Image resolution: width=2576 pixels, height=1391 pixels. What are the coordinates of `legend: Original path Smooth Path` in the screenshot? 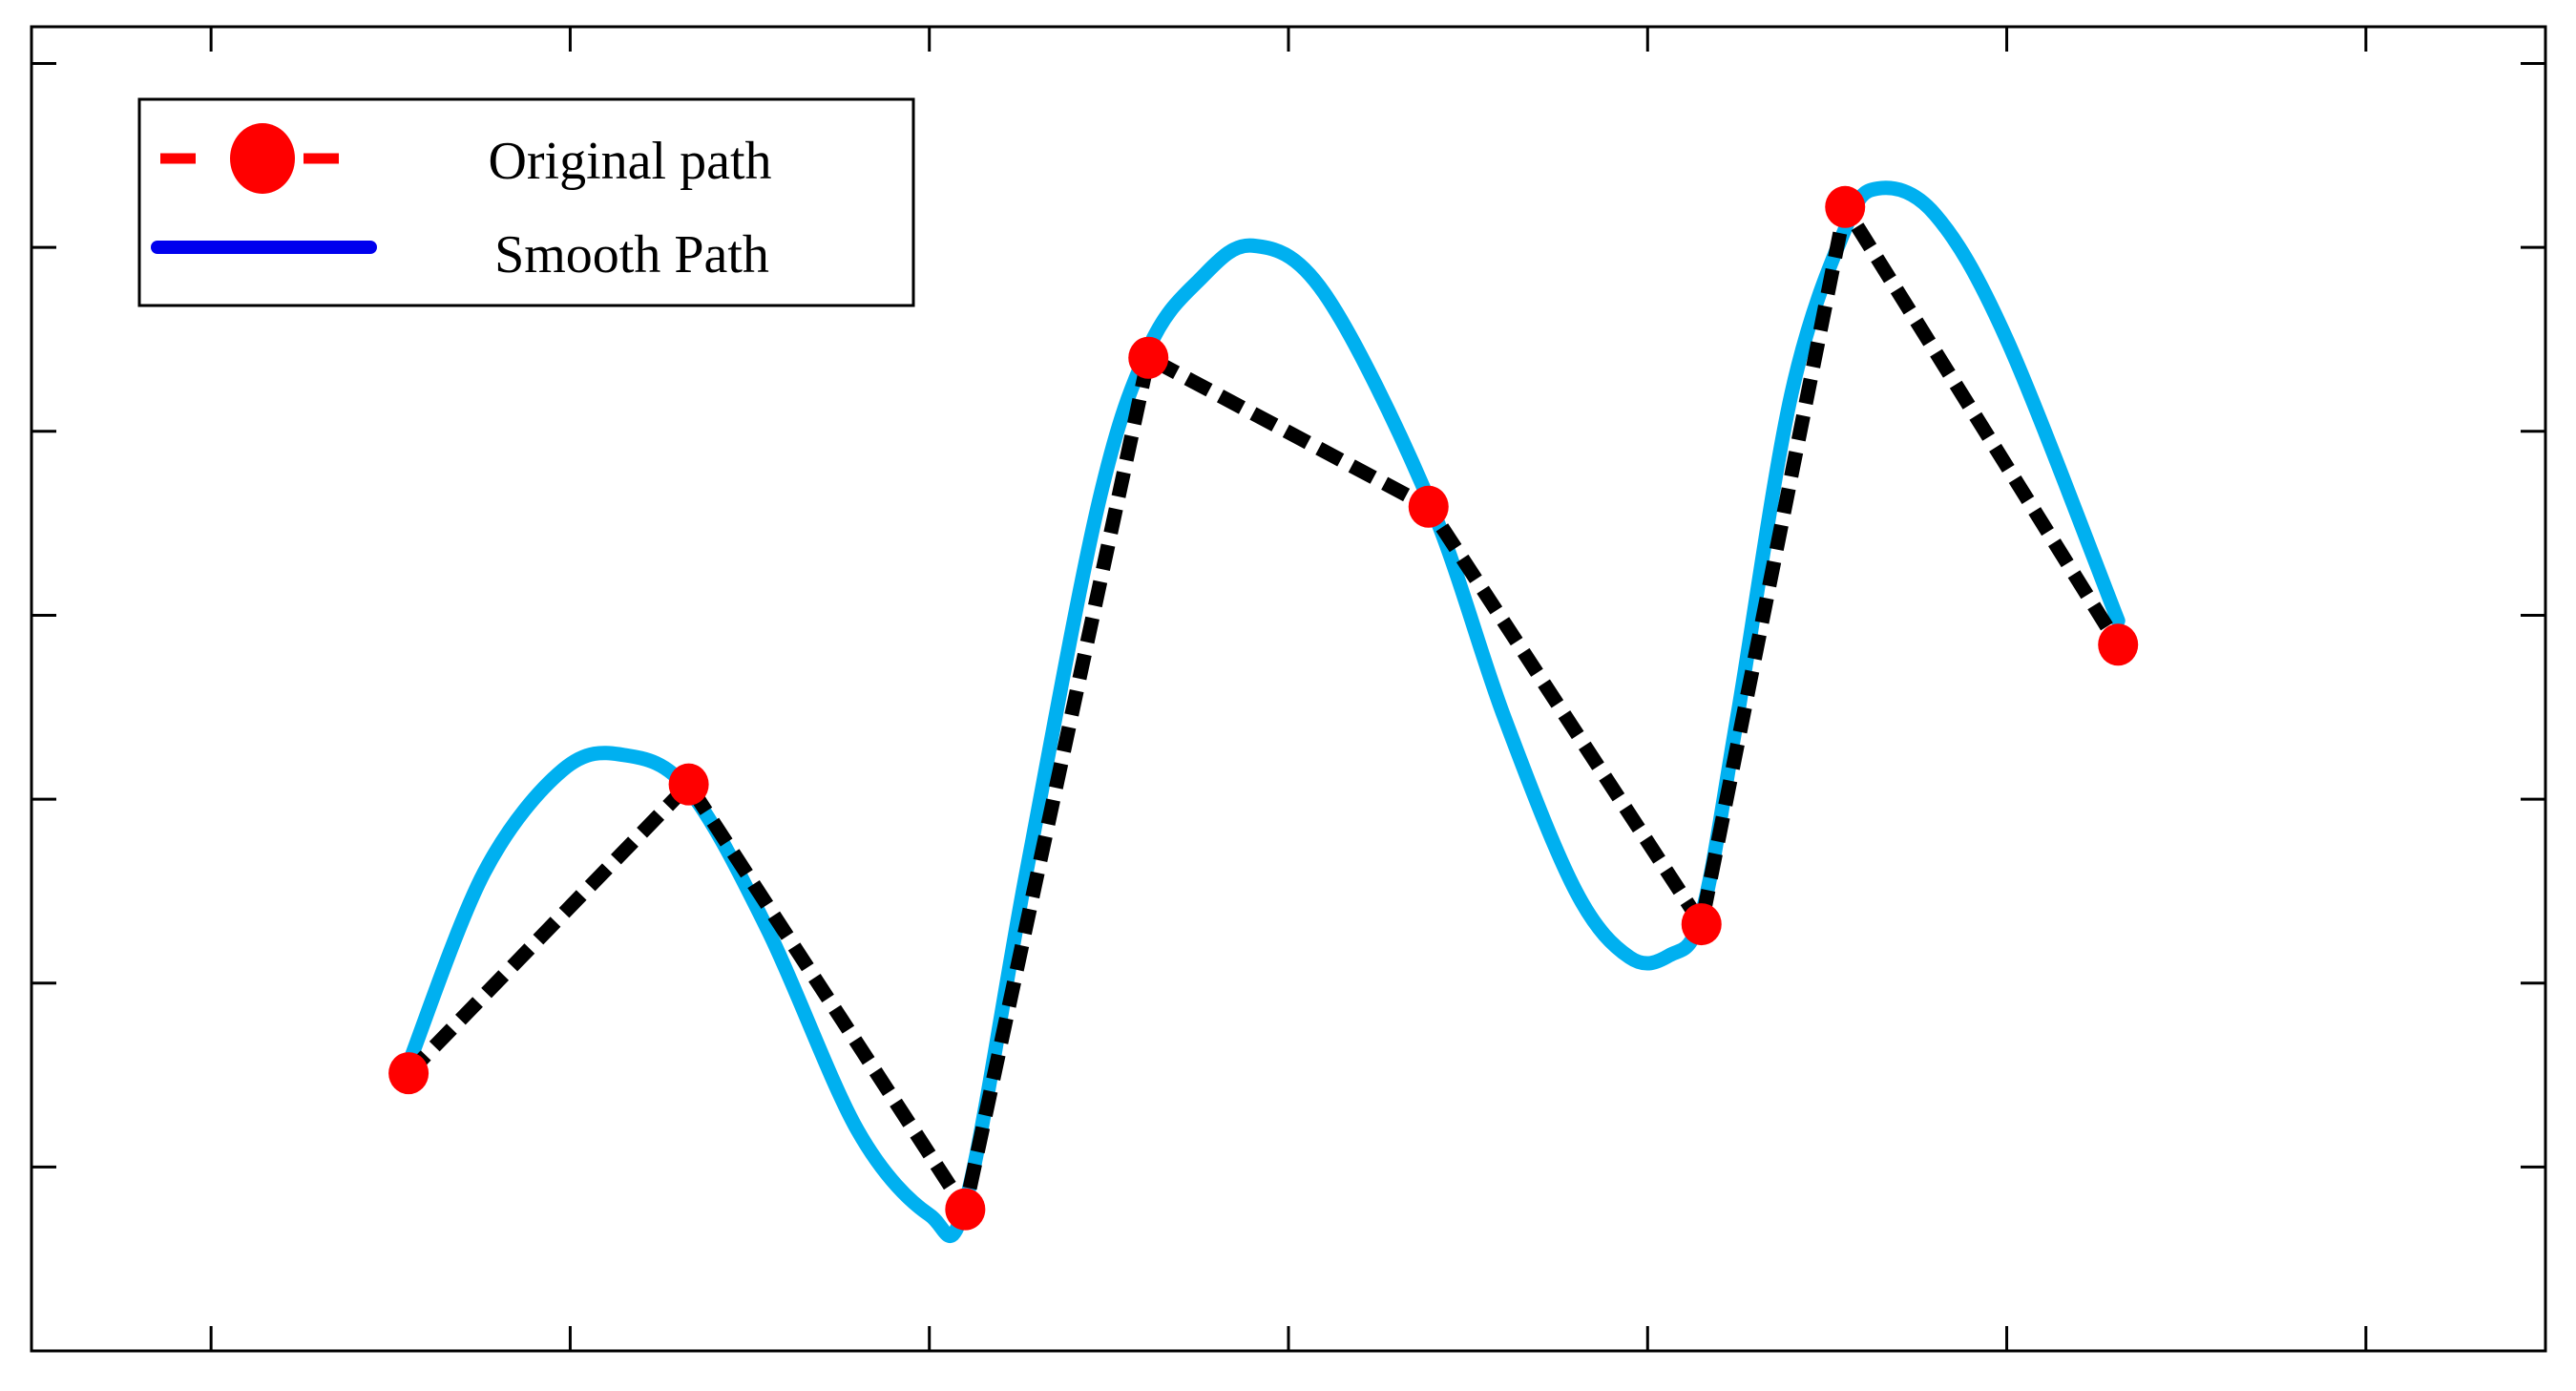 It's located at (526, 202).